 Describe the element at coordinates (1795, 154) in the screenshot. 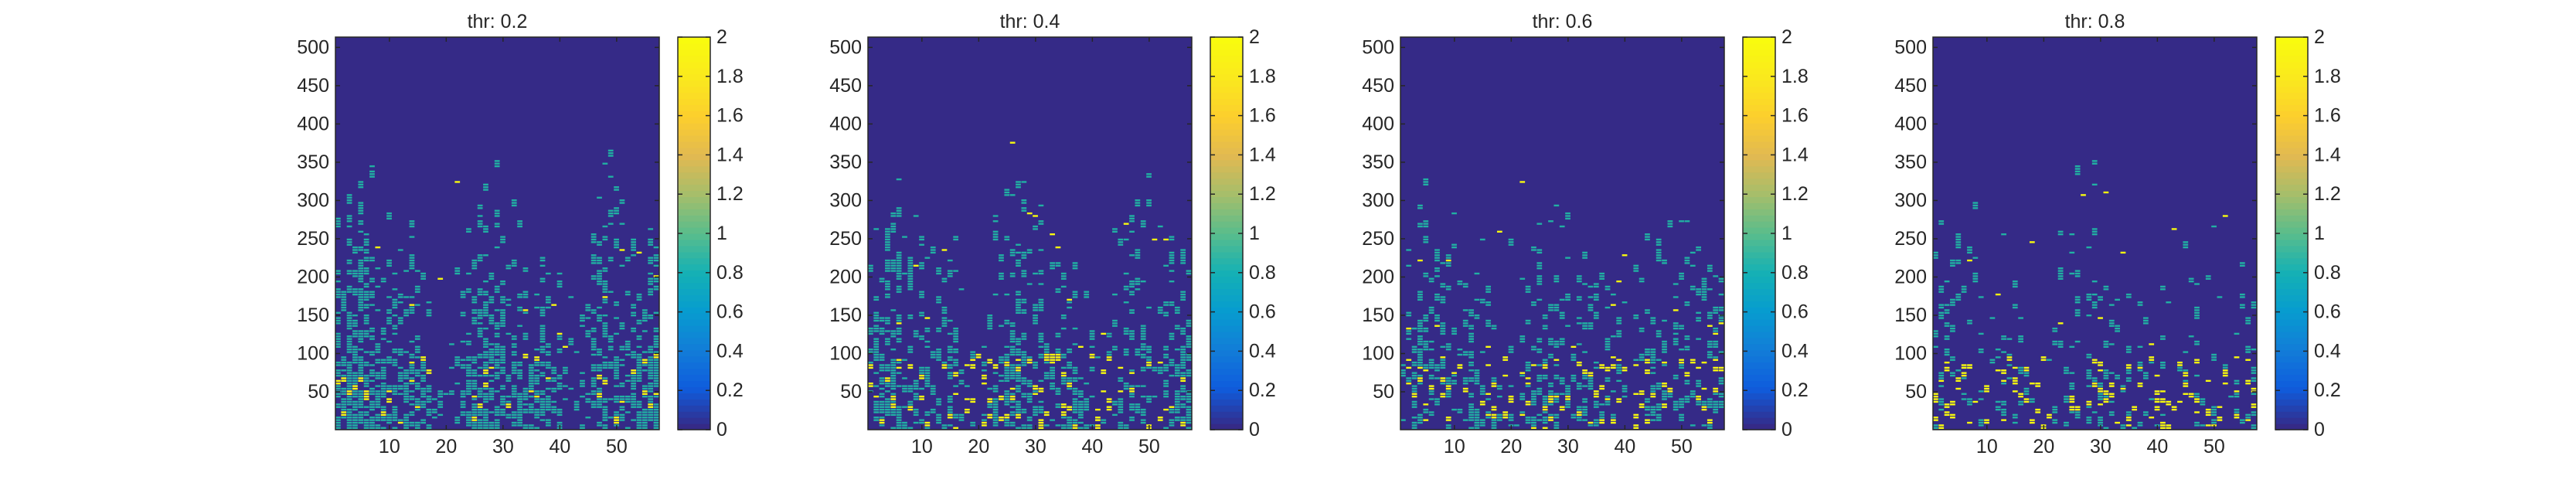

I see `colorbar-tick-label: 1.4` at that location.